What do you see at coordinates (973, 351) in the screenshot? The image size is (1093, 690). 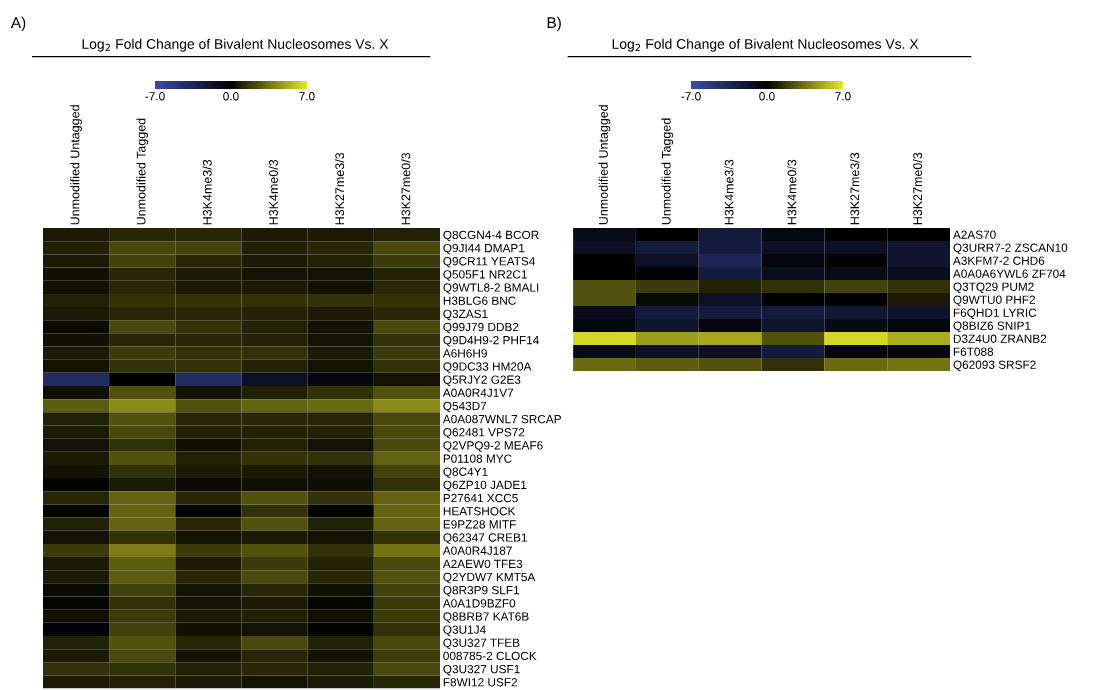 I see `y-tick-label: F6T088` at bounding box center [973, 351].